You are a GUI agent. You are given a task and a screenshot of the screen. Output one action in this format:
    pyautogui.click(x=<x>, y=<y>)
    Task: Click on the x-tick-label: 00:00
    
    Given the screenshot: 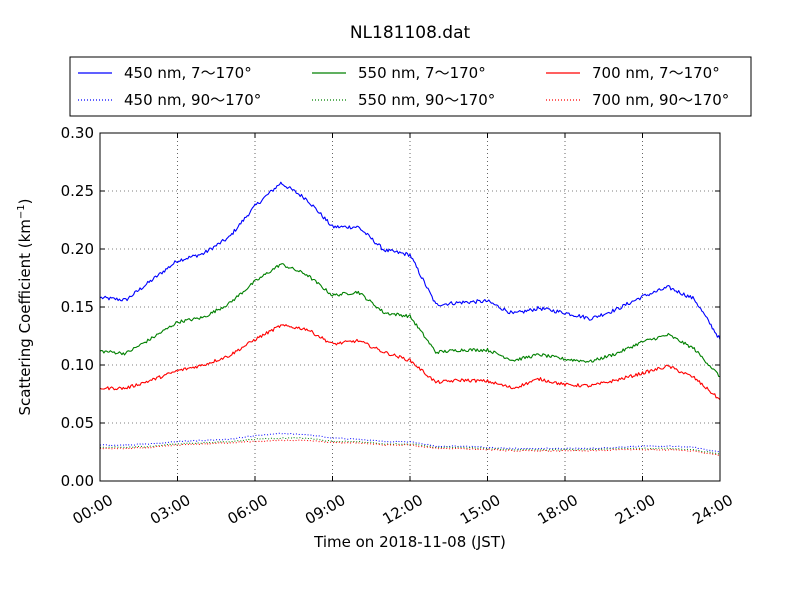 What is the action you would take?
    pyautogui.click(x=93, y=509)
    